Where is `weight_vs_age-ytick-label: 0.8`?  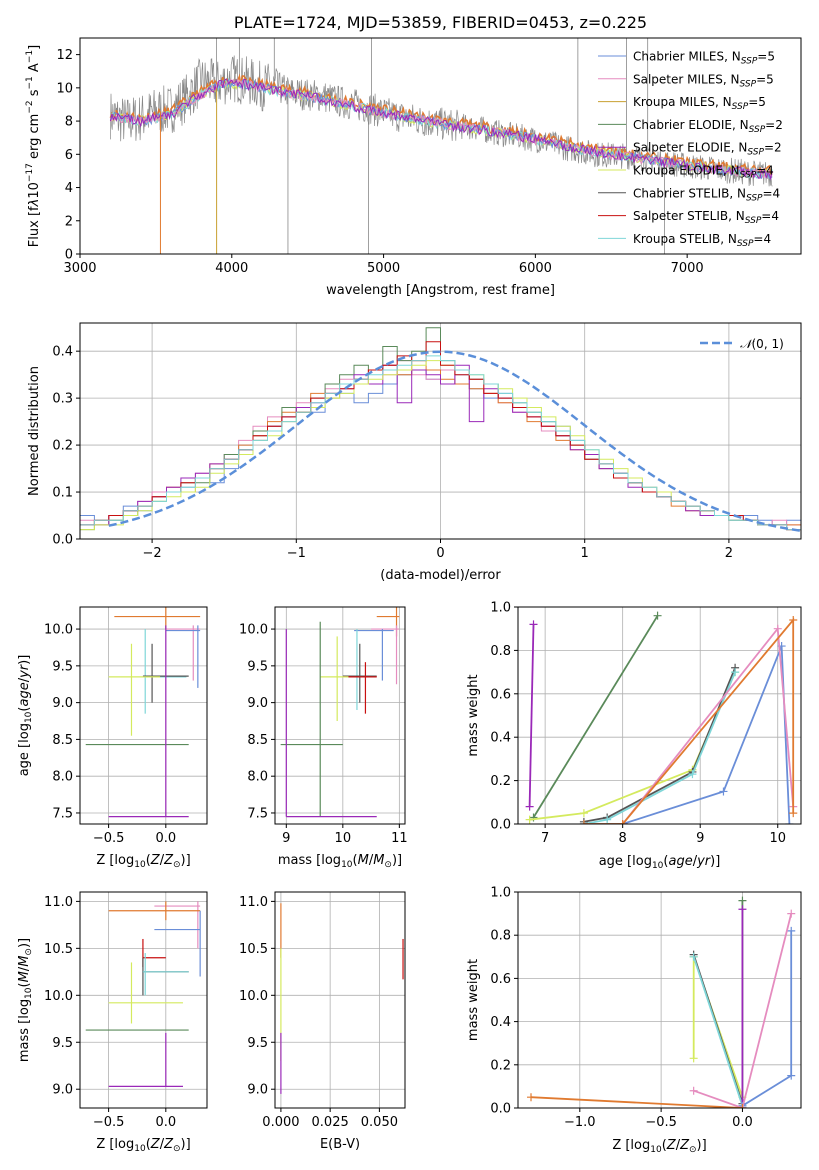 weight_vs_age-ytick-label: 0.8 is located at coordinates (500, 651).